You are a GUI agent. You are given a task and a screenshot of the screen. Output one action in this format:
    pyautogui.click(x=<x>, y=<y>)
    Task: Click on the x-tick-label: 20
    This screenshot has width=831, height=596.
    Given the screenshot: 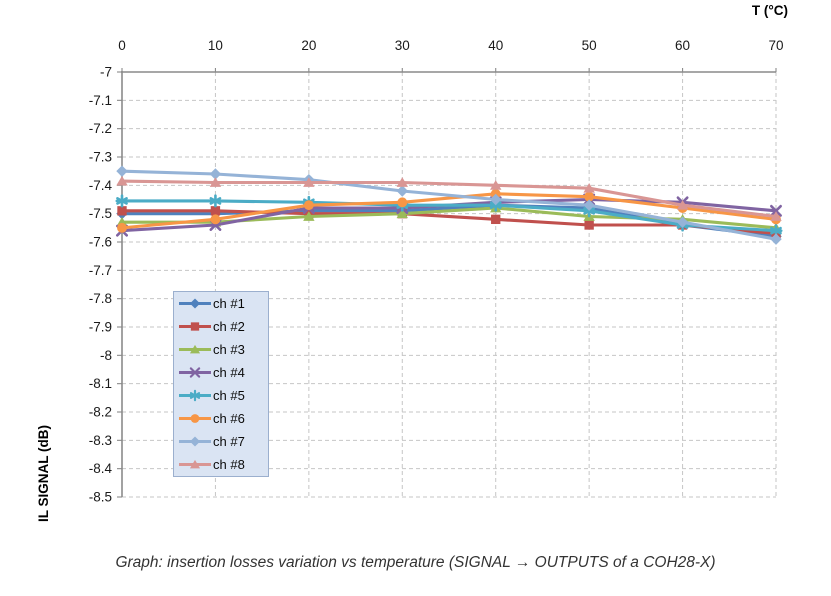 What is the action you would take?
    pyautogui.click(x=308, y=45)
    